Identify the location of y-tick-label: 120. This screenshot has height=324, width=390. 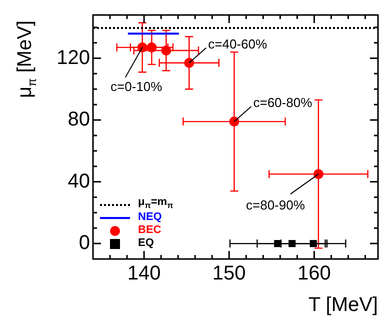
(73, 57).